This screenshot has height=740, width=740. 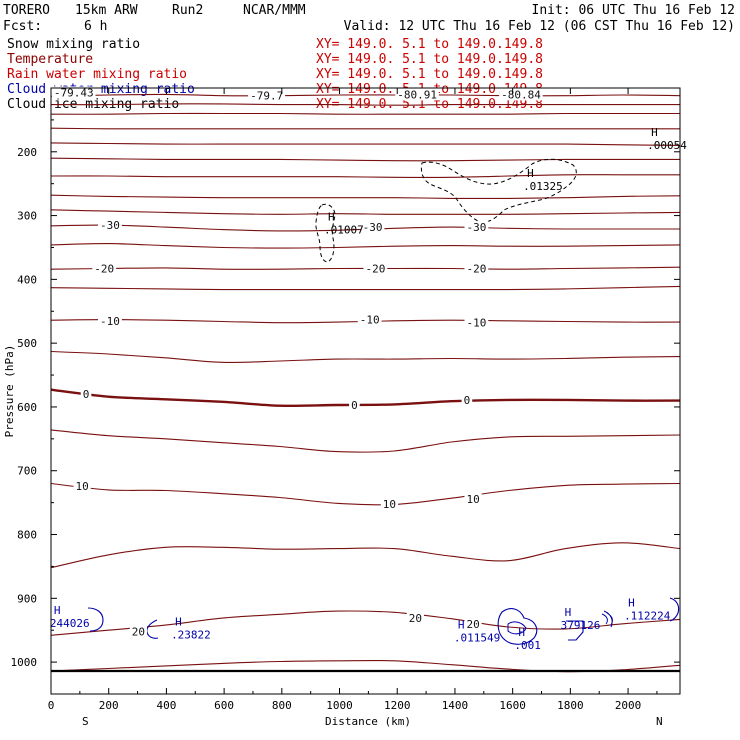 What do you see at coordinates (397, 705) in the screenshot?
I see `x-tick-label: 1200` at bounding box center [397, 705].